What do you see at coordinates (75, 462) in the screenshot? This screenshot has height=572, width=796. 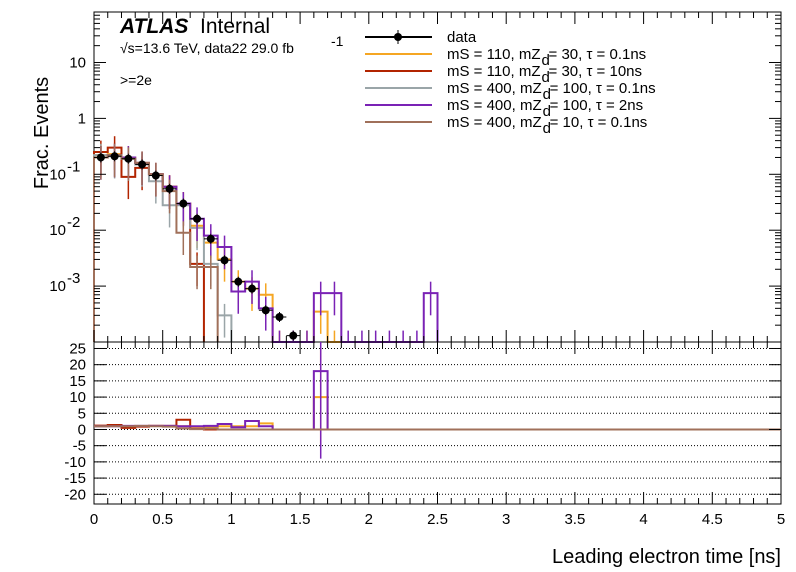 I see `ratio-y-tick-label: -10` at bounding box center [75, 462].